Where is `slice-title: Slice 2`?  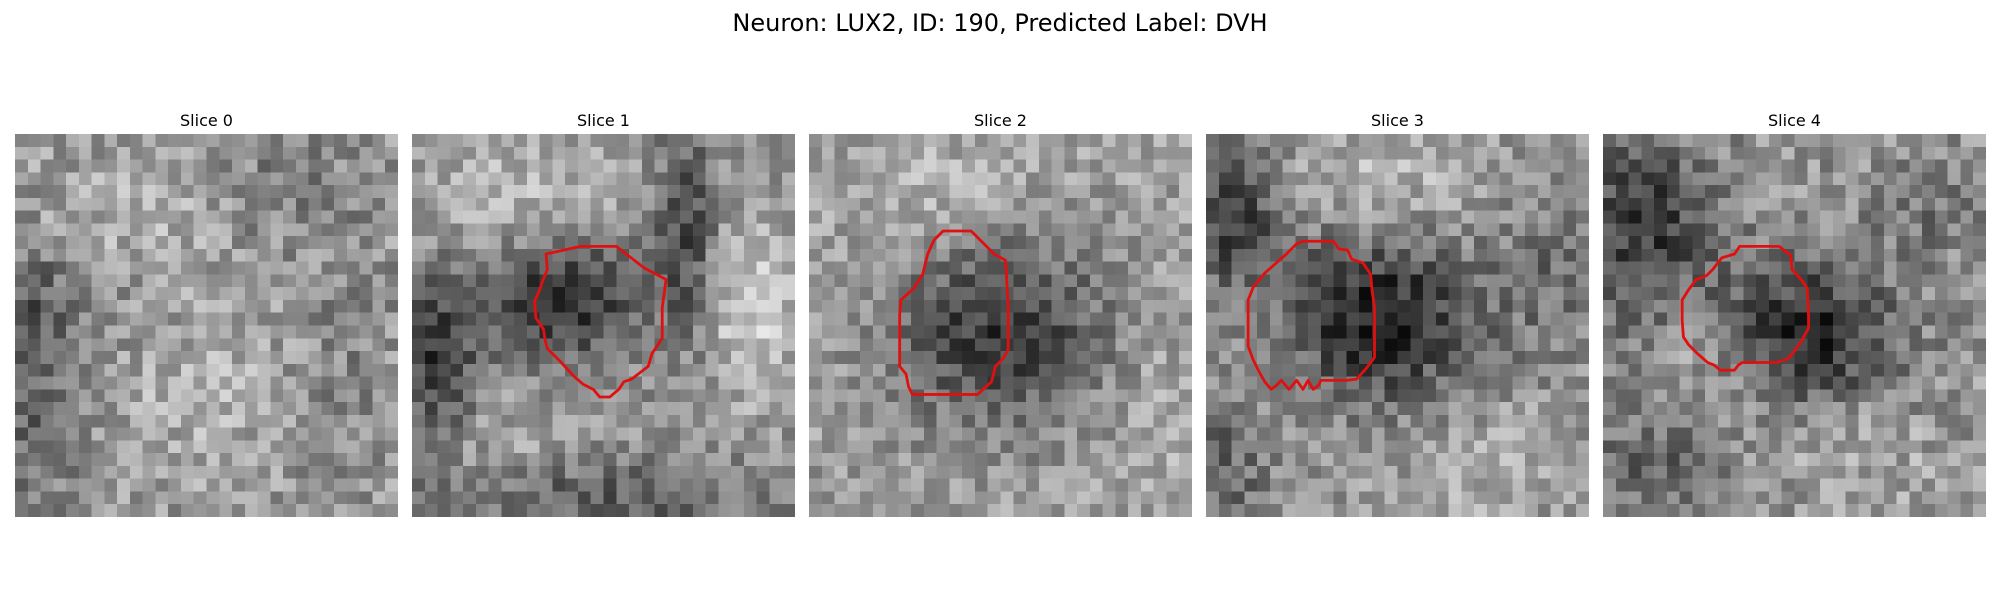 slice-title: Slice 2 is located at coordinates (1000, 120).